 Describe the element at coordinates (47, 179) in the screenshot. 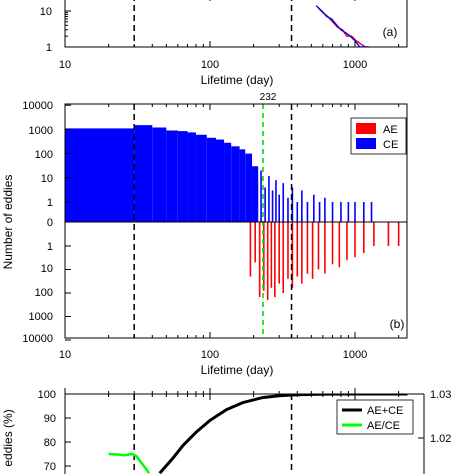

I see `panel-b-y-tick-10-top: 10` at that location.